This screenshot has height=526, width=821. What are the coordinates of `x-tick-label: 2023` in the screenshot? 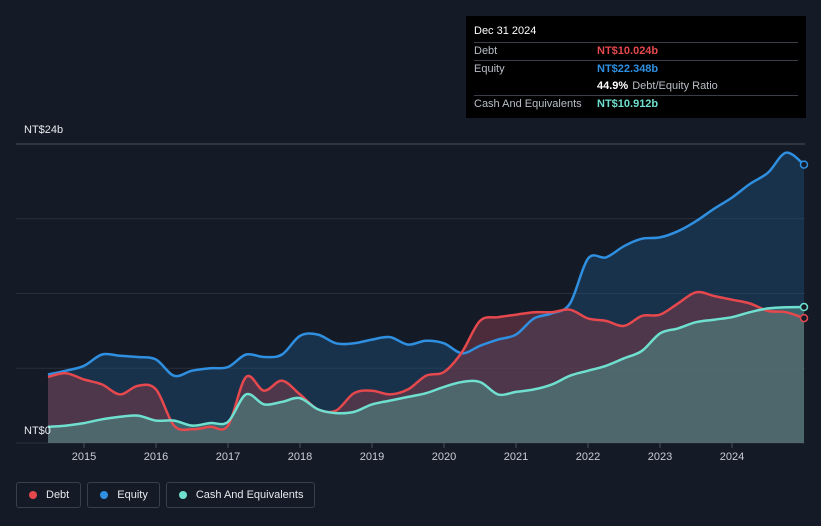 It's located at (660, 457).